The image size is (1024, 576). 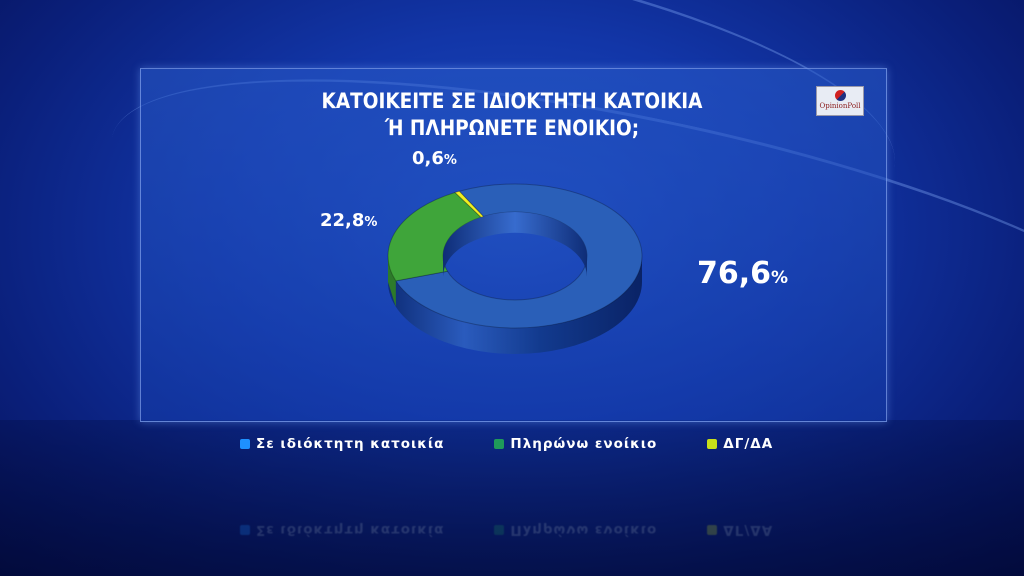 I want to click on data-label-rent: 22,8%, so click(x=348, y=220).